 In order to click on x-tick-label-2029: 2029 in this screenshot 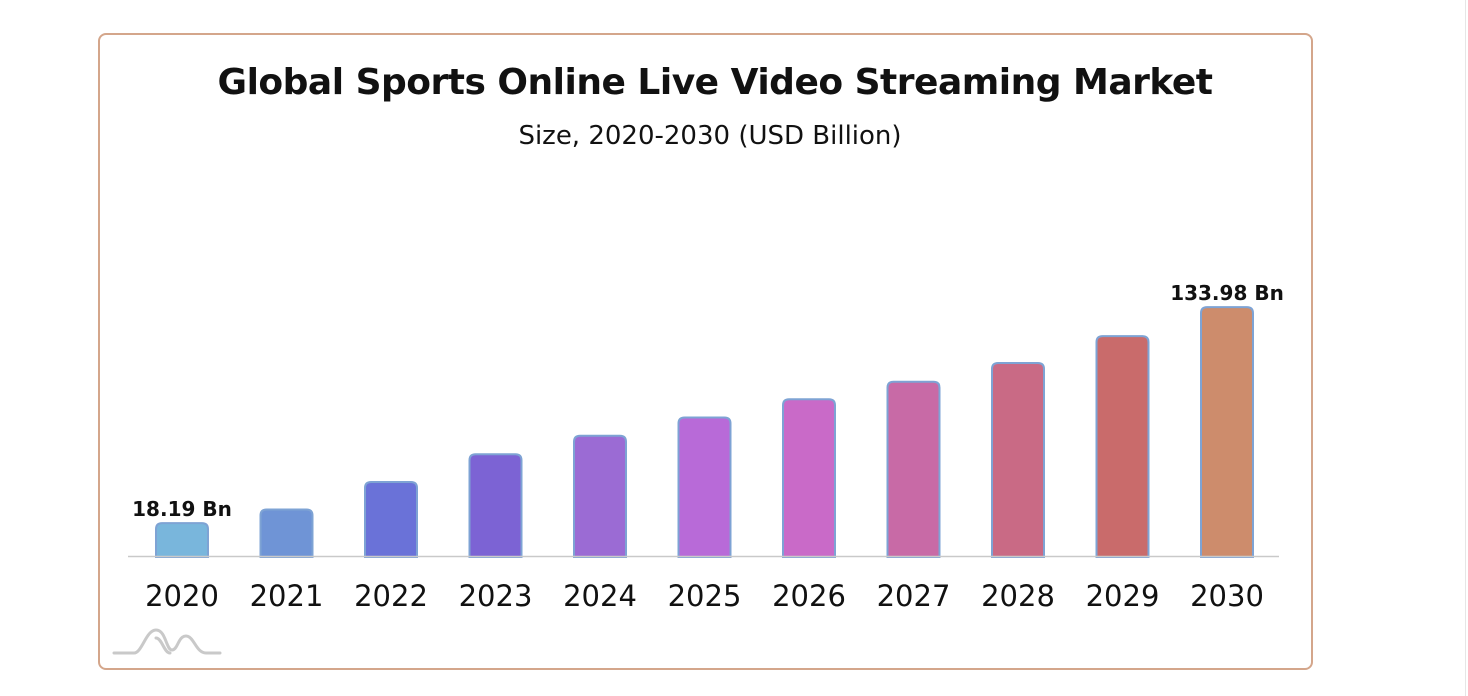, I will do `click(1123, 596)`.